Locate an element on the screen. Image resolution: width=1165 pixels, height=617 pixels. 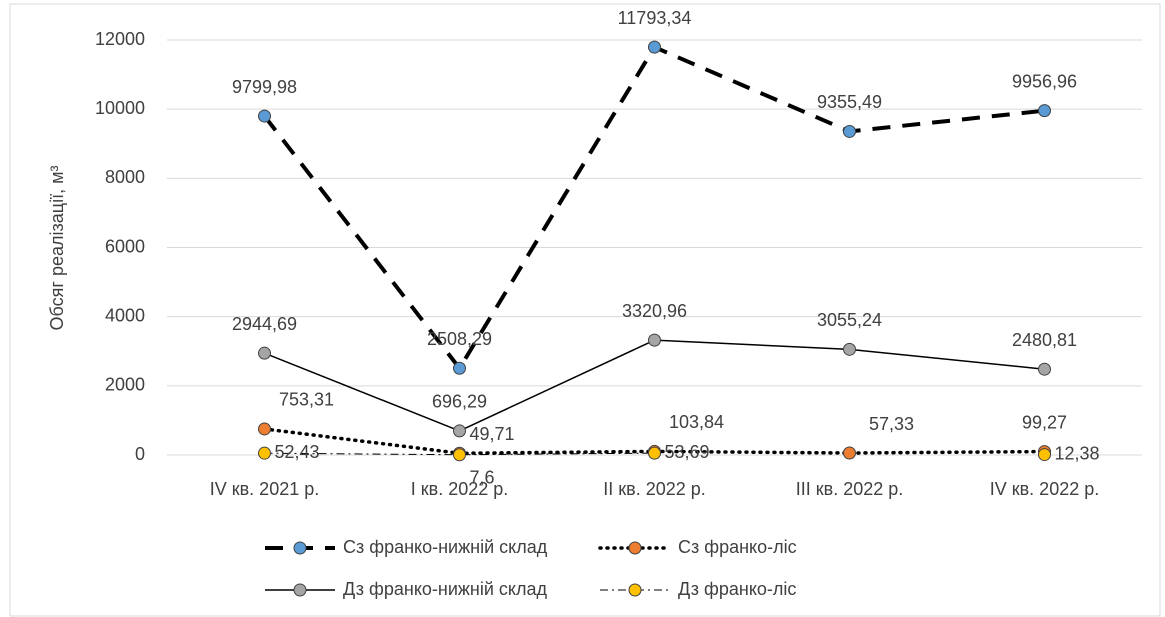
data-label: 12,38 is located at coordinates (1077, 453).